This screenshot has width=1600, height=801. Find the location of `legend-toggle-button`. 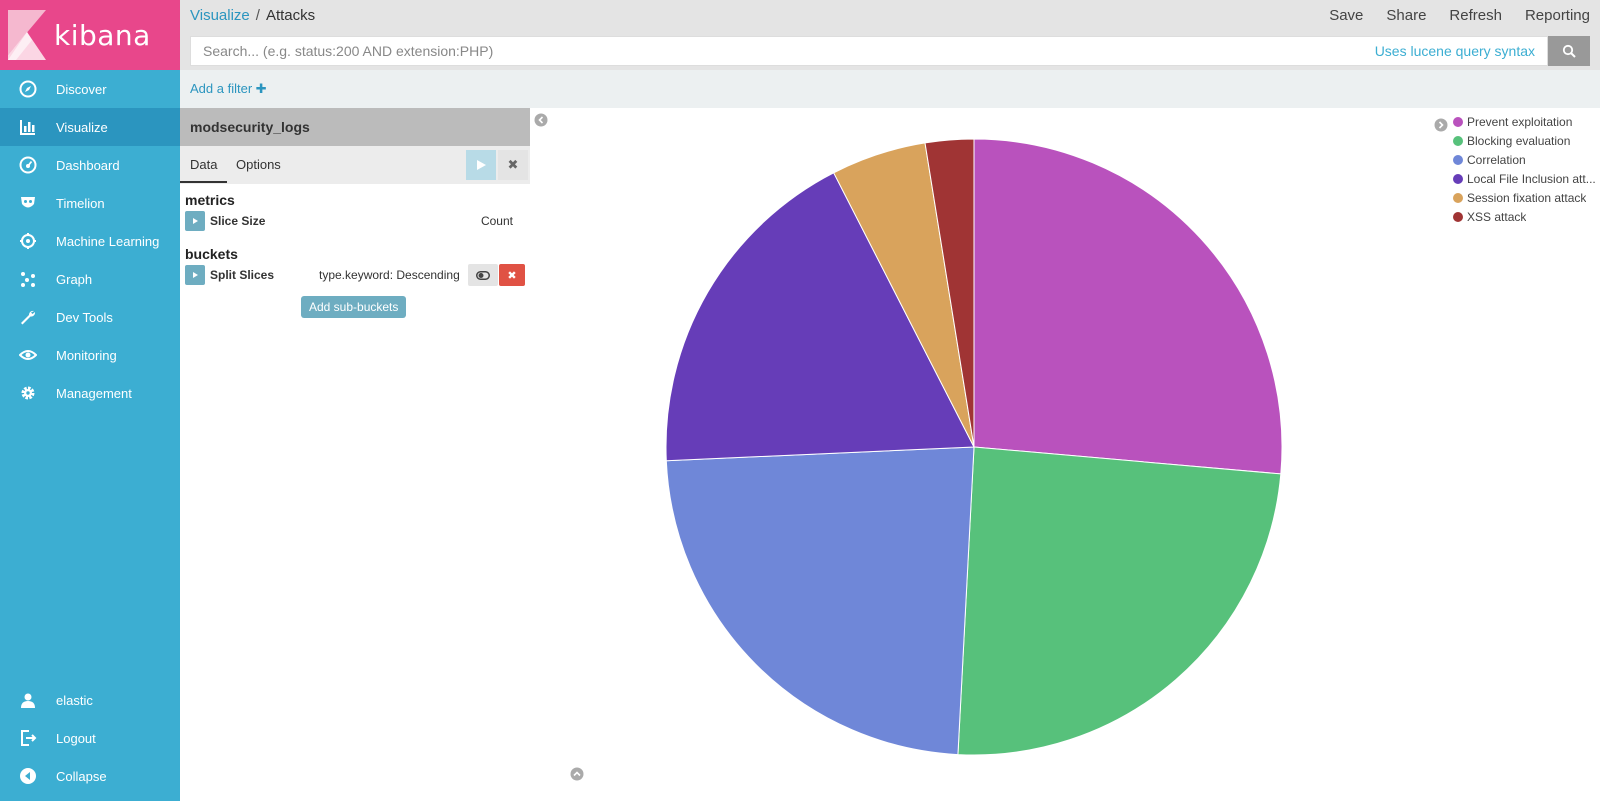

legend-toggle-button is located at coordinates (1441, 126).